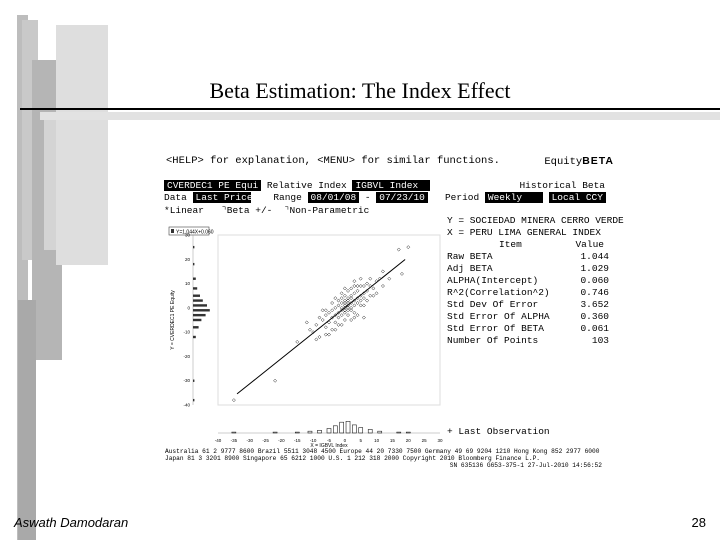 This screenshot has width=720, height=540. What do you see at coordinates (402, 197) in the screenshot?
I see `range-end-field: 07/23/10` at bounding box center [402, 197].